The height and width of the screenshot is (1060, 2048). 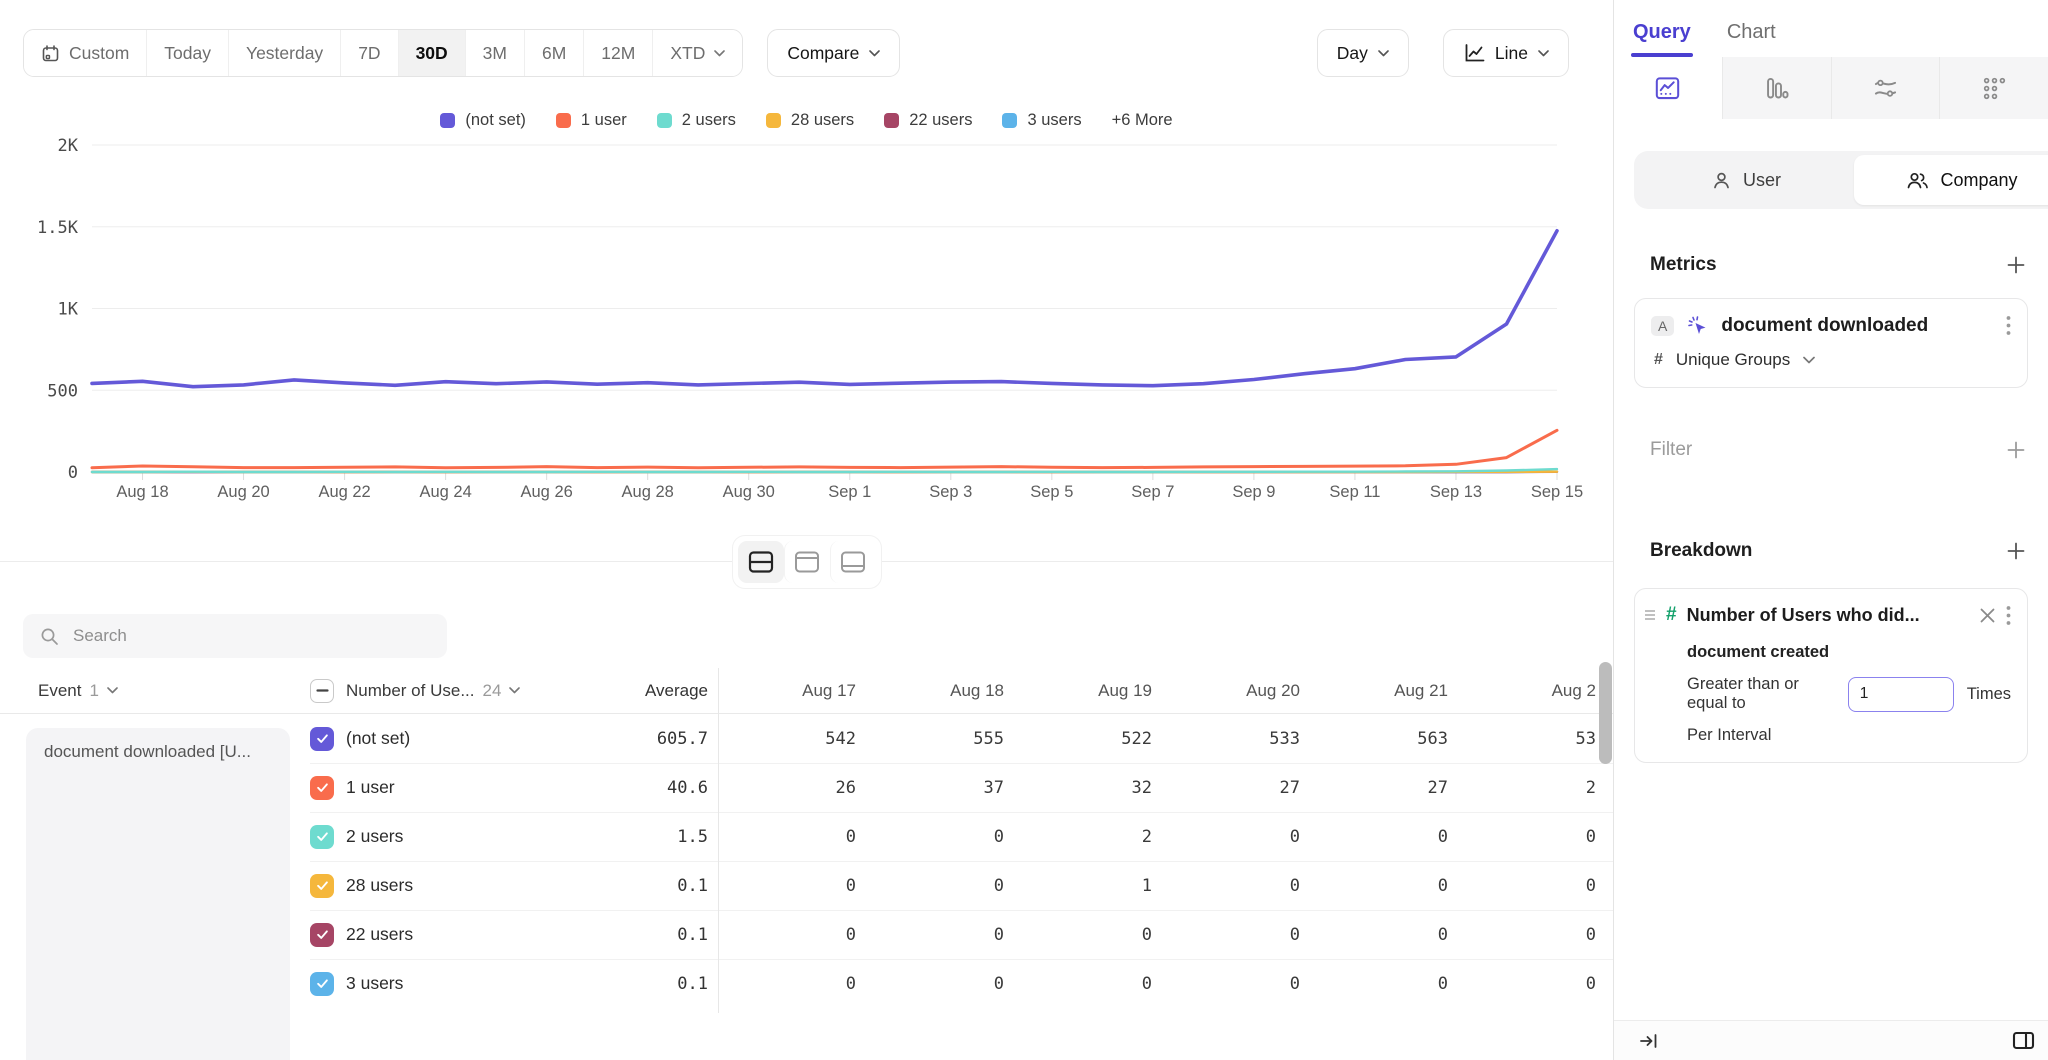 What do you see at coordinates (688, 52) in the screenshot?
I see `range-label: XTD` at bounding box center [688, 52].